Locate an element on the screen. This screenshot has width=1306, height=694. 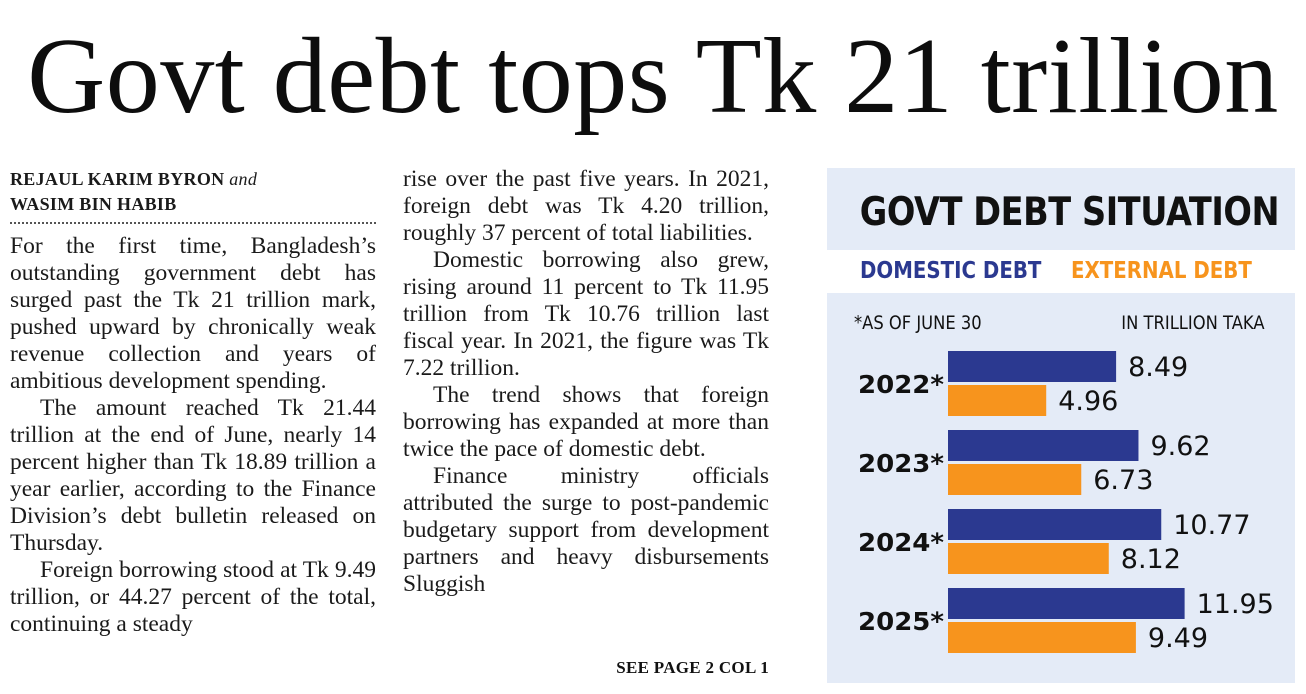
domestic-debt-value: 9.62 is located at coordinates (1180, 446).